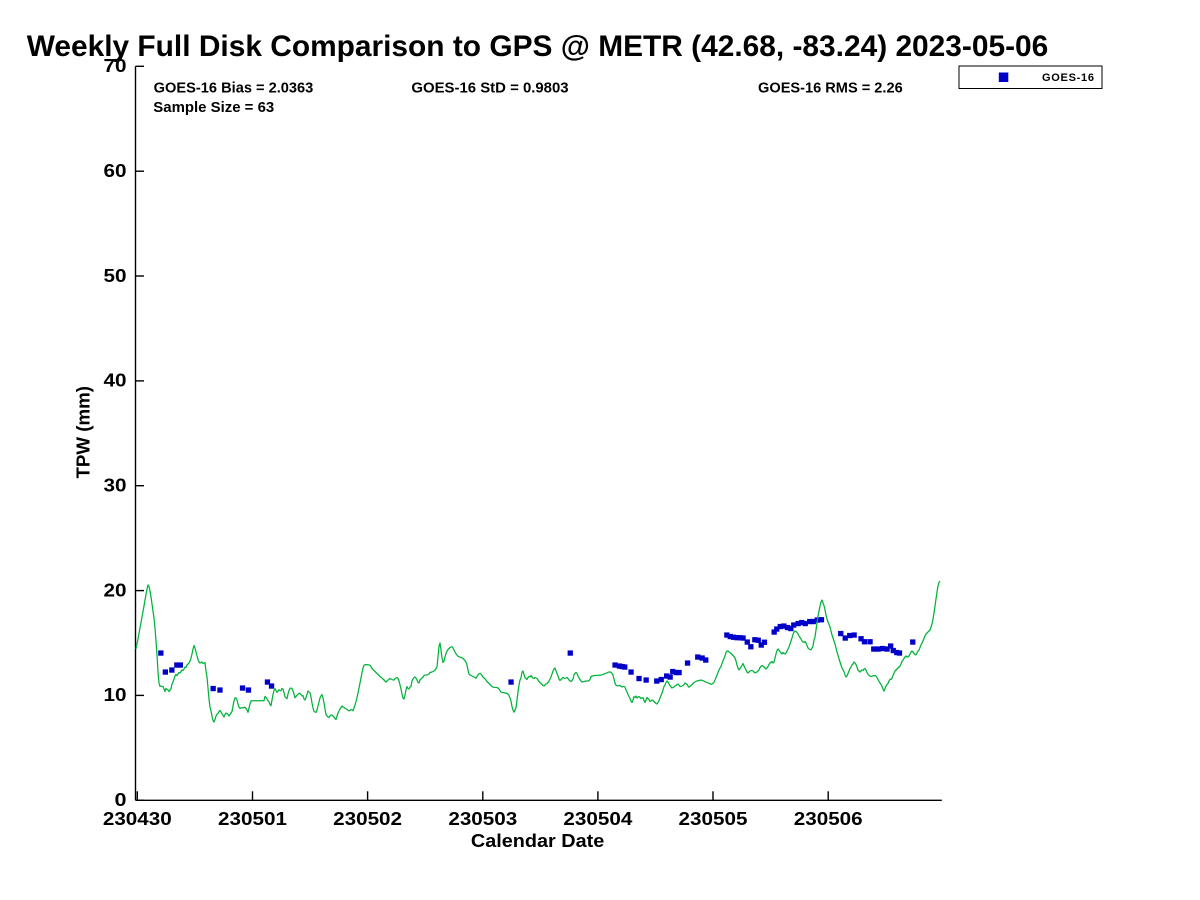  I want to click on svg-text: 230504, so click(597, 819).